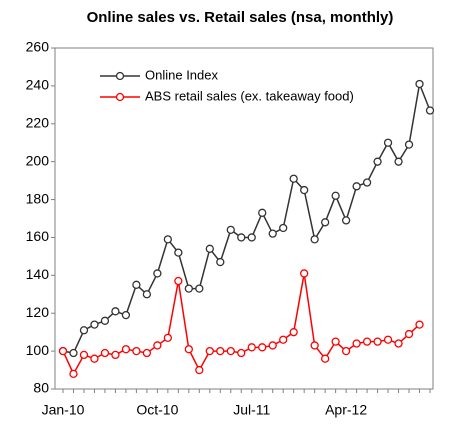 The width and height of the screenshot is (451, 441). Describe the element at coordinates (38, 198) in the screenshot. I see `y-tick-label: 180` at that location.